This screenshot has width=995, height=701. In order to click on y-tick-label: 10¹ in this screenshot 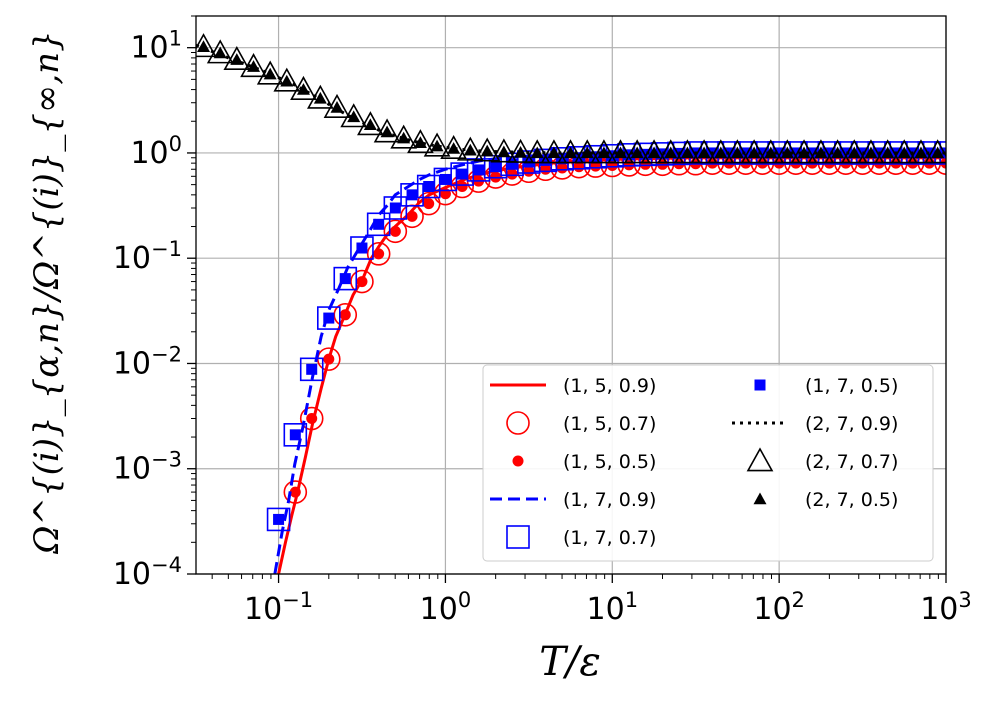, I will do `click(156, 46)`.